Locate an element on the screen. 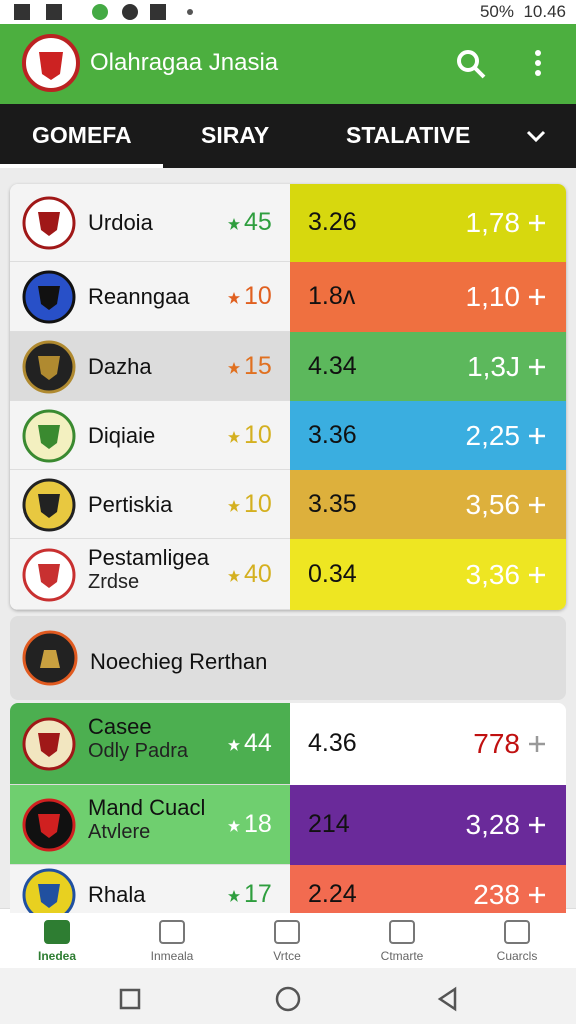  system-nav is located at coordinates (288, 996).